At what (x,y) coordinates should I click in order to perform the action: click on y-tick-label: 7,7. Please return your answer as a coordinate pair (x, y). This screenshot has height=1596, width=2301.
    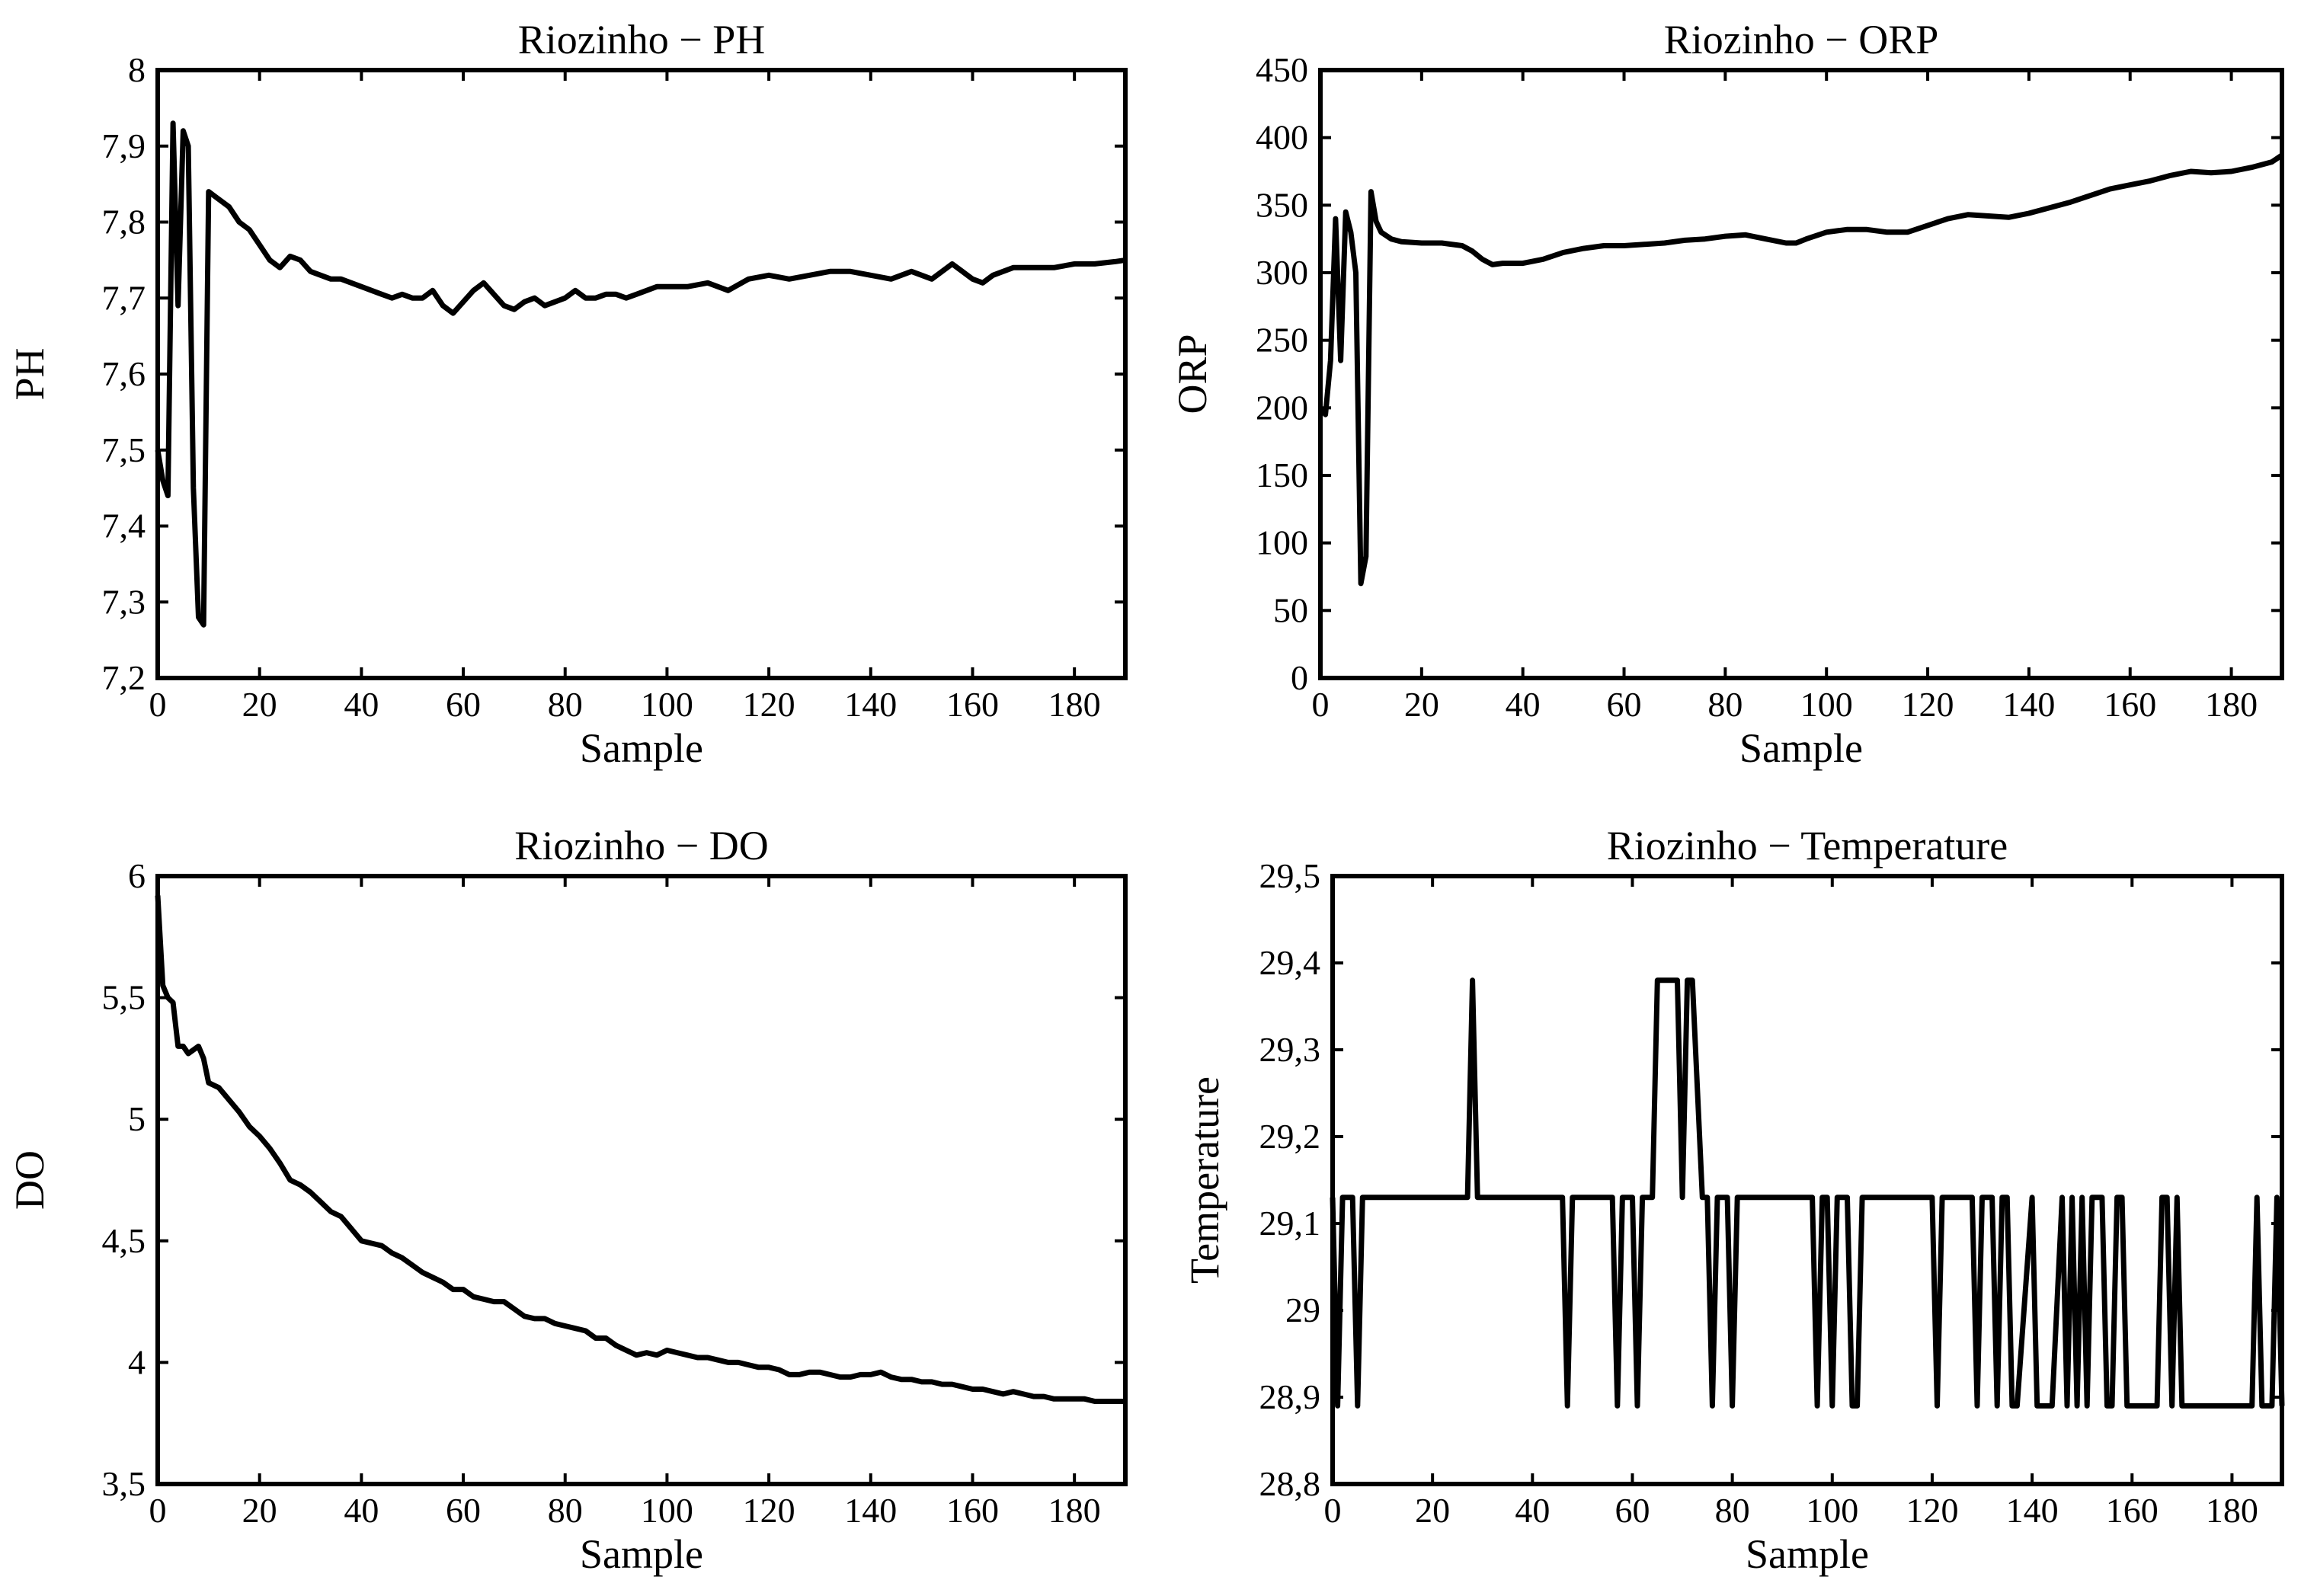
    Looking at the image, I should click on (124, 297).